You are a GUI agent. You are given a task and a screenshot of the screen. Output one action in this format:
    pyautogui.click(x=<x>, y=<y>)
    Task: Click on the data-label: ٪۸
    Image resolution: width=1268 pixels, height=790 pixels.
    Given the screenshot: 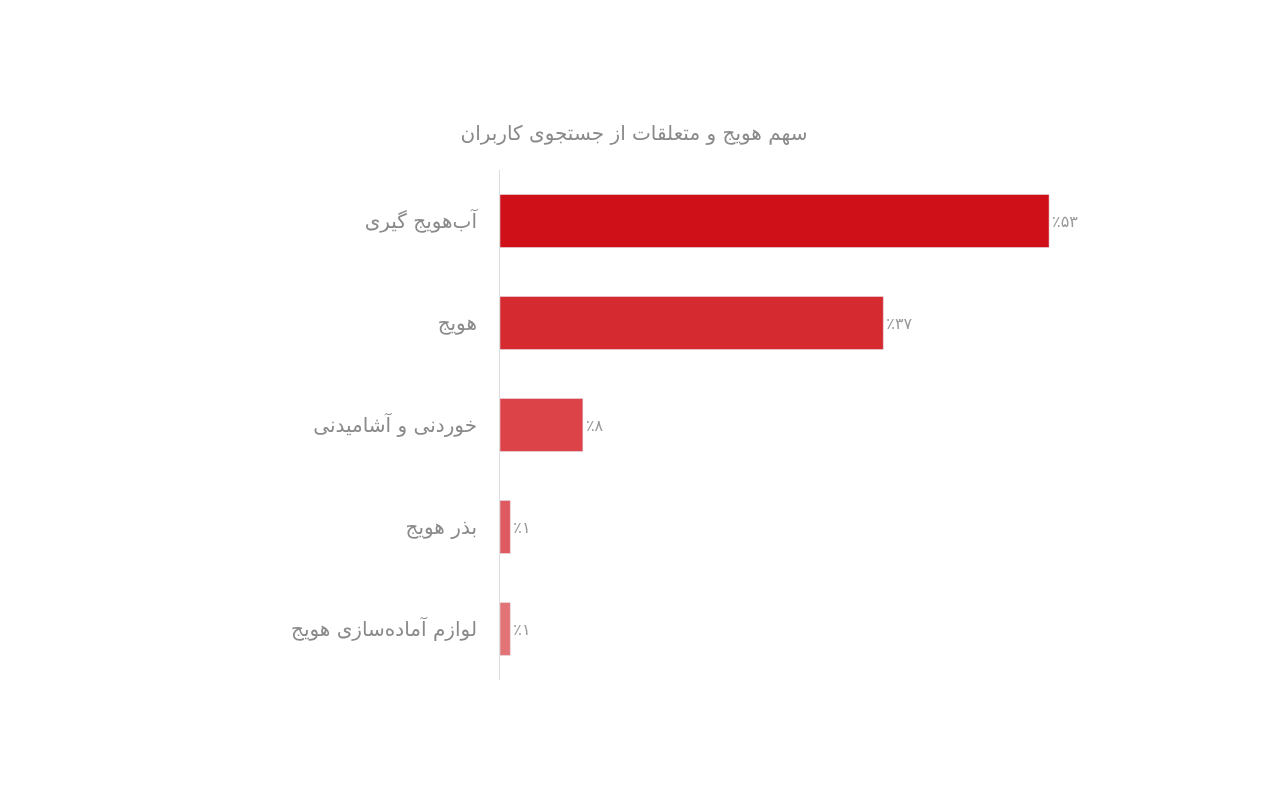 What is the action you would take?
    pyautogui.click(x=594, y=425)
    